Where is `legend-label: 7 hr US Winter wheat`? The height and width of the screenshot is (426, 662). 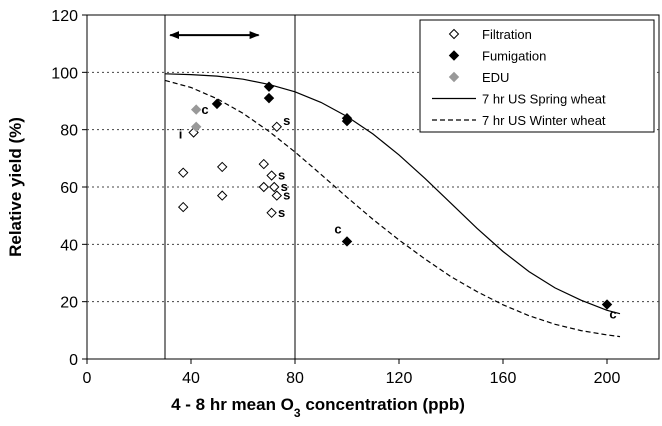 legend-label: 7 hr US Winter wheat is located at coordinates (544, 120).